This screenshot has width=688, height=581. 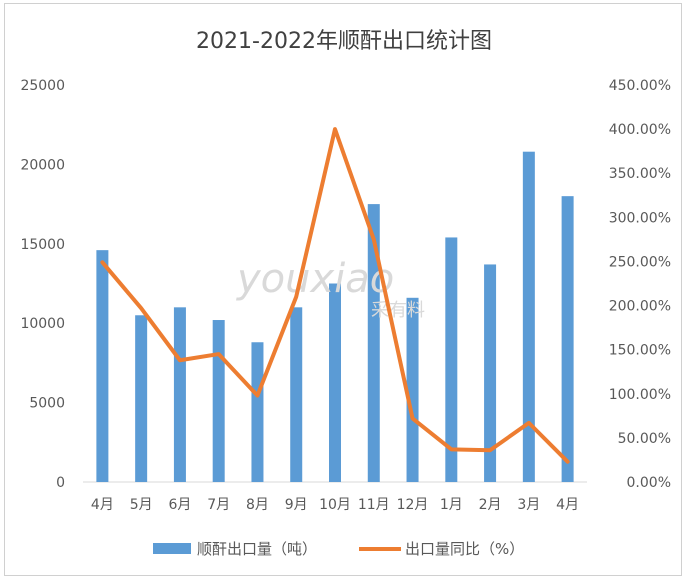 I want to click on legend-swatch-bar, so click(x=172, y=548).